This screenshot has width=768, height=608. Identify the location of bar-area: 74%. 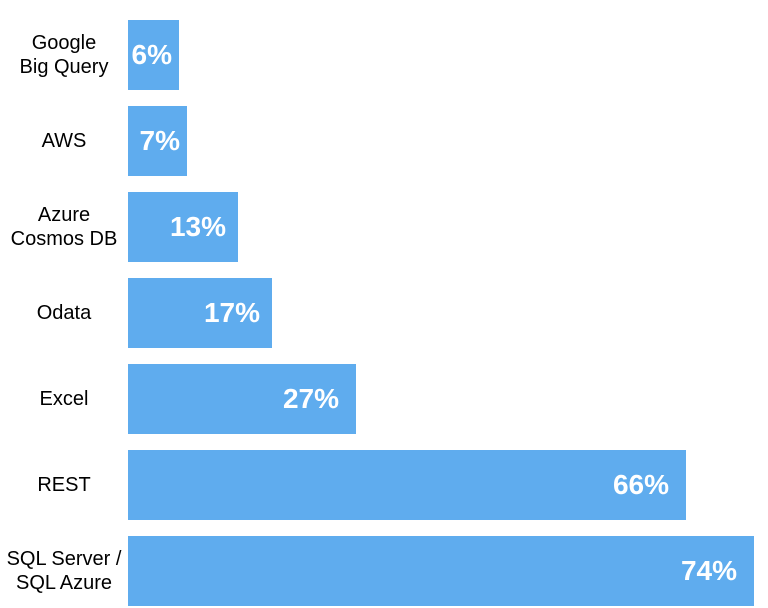
(448, 571).